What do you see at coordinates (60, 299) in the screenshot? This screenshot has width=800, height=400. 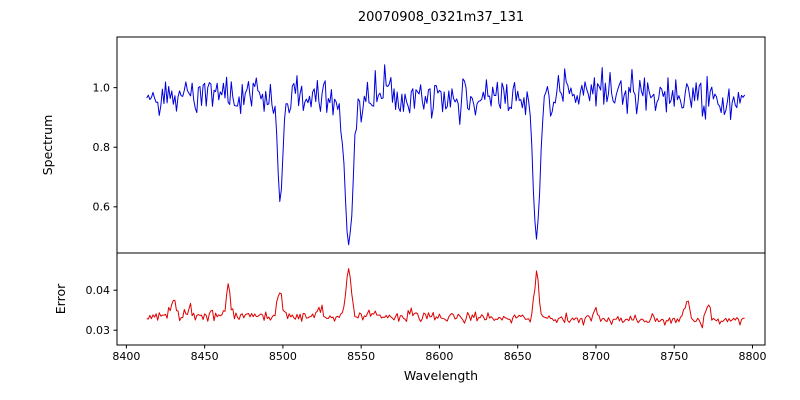 I see `y-axis-label-error: Error` at bounding box center [60, 299].